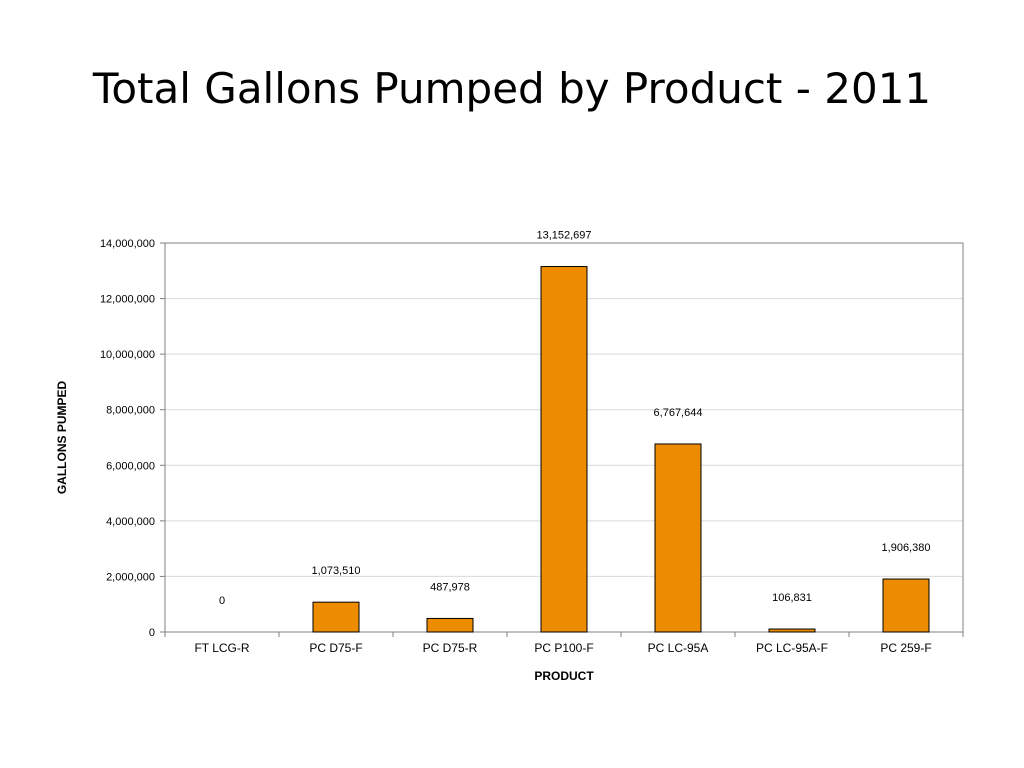  I want to click on x-tick-label: PC 259-F, so click(905, 648).